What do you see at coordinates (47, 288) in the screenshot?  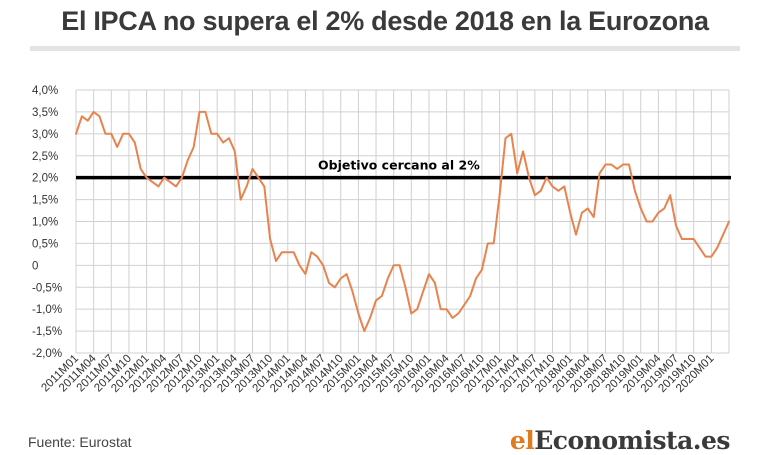 I see `y-tick-label: -0,5%` at bounding box center [47, 288].